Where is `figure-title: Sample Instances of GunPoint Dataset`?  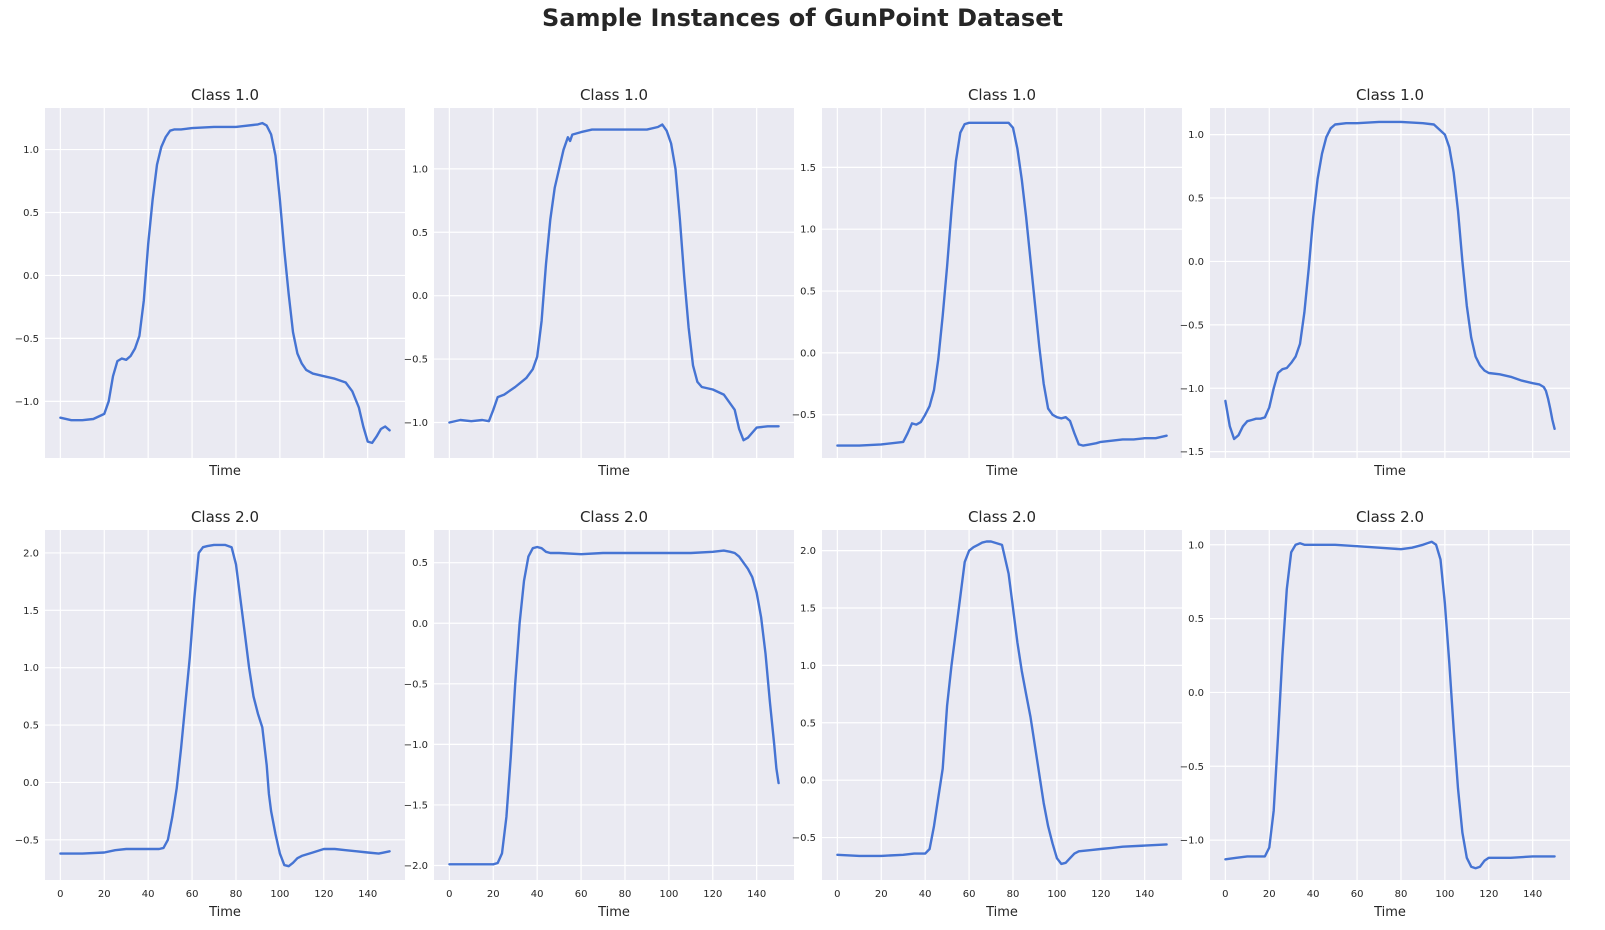 figure-title: Sample Instances of GunPoint Dataset is located at coordinates (802, 18).